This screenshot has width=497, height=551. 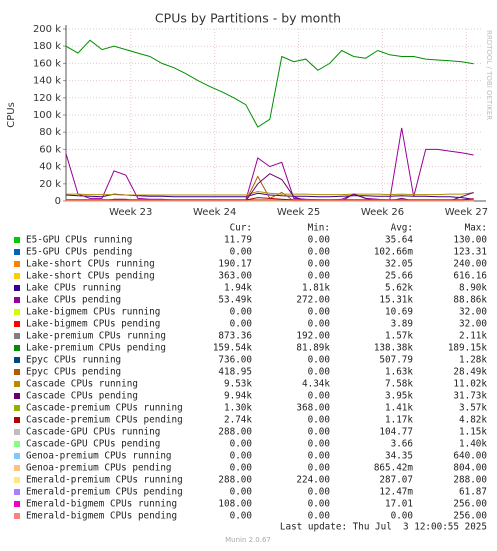 I want to click on legend-stat: 3.89, so click(x=402, y=324).